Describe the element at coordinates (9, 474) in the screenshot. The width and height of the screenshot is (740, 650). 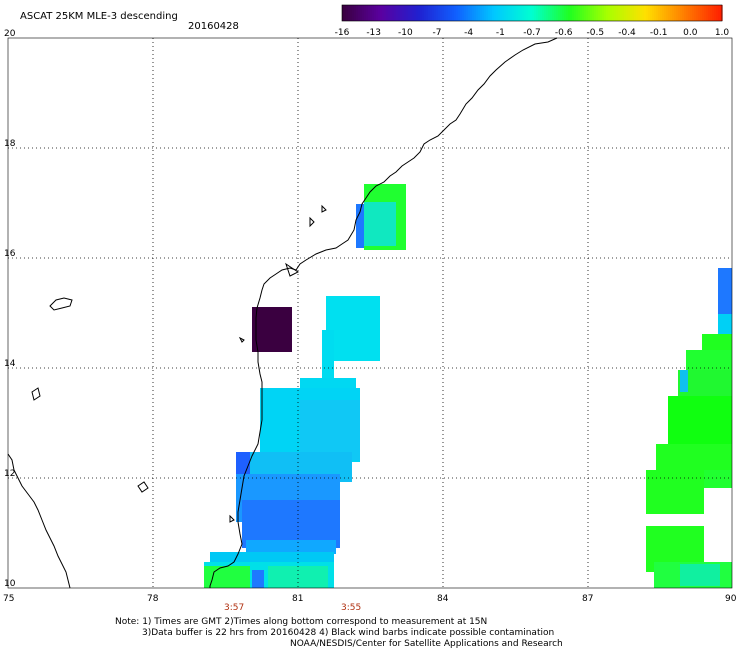
I see `y-tick-label: 12` at that location.